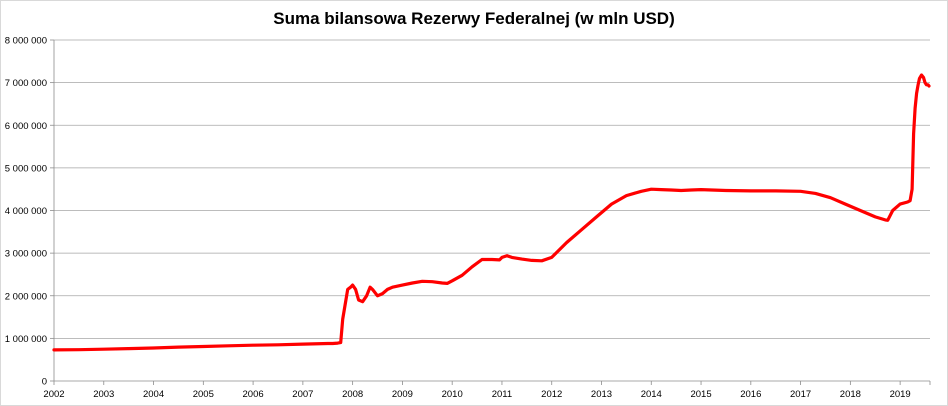  Describe the element at coordinates (750, 394) in the screenshot. I see `x-tick-label: 2016` at that location.